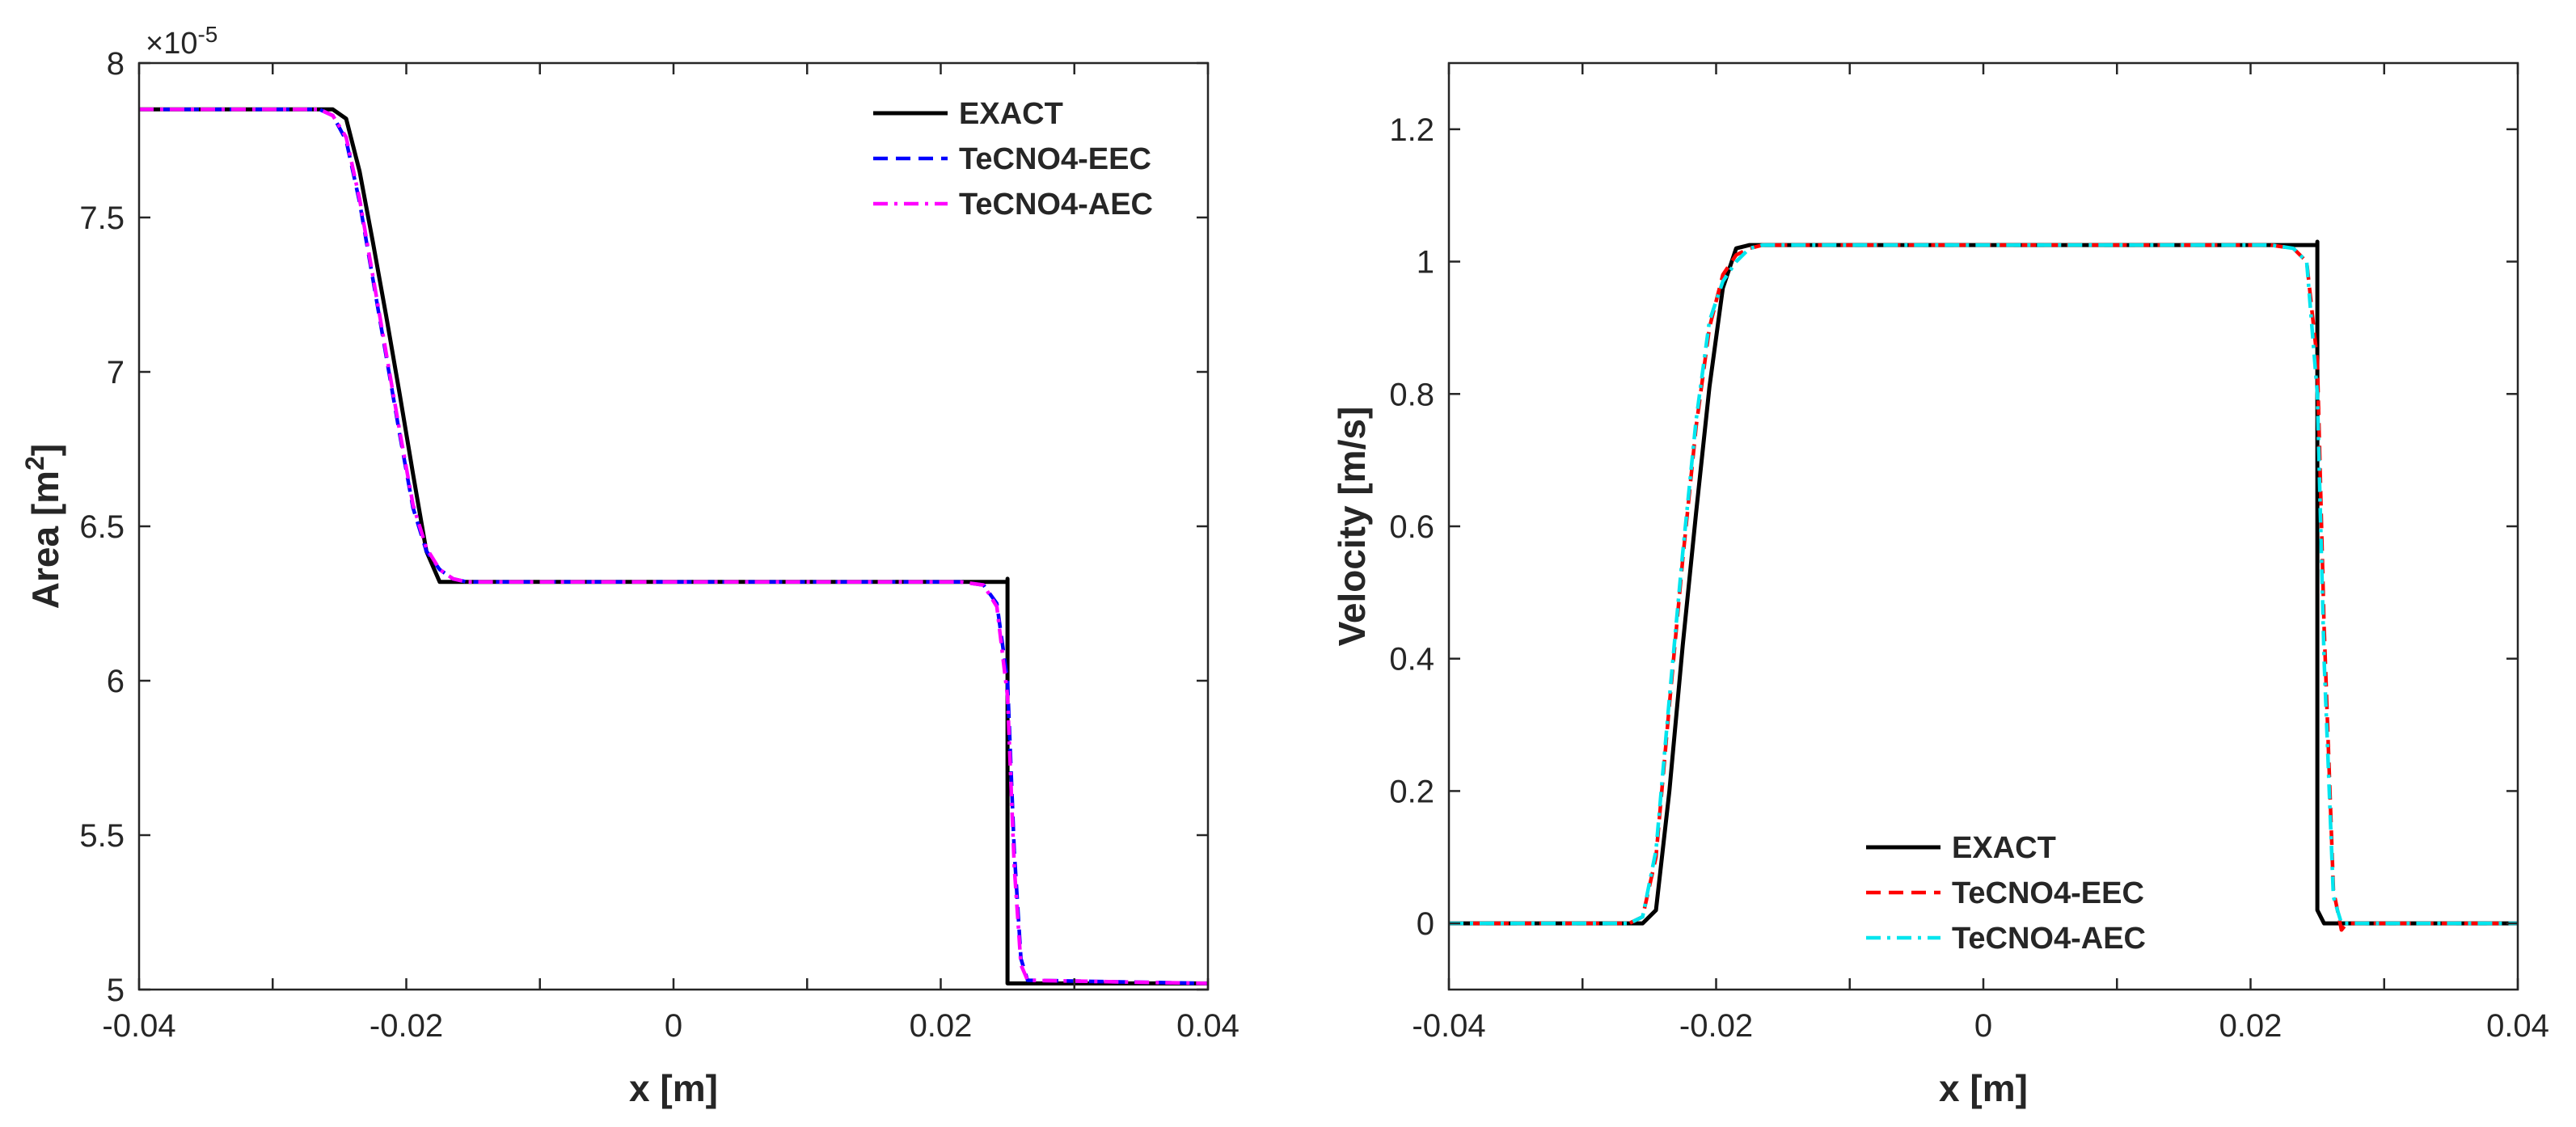 Image resolution: width=2576 pixels, height=1127 pixels. Describe the element at coordinates (116, 64) in the screenshot. I see `area-y-tick-label: 8` at that location.